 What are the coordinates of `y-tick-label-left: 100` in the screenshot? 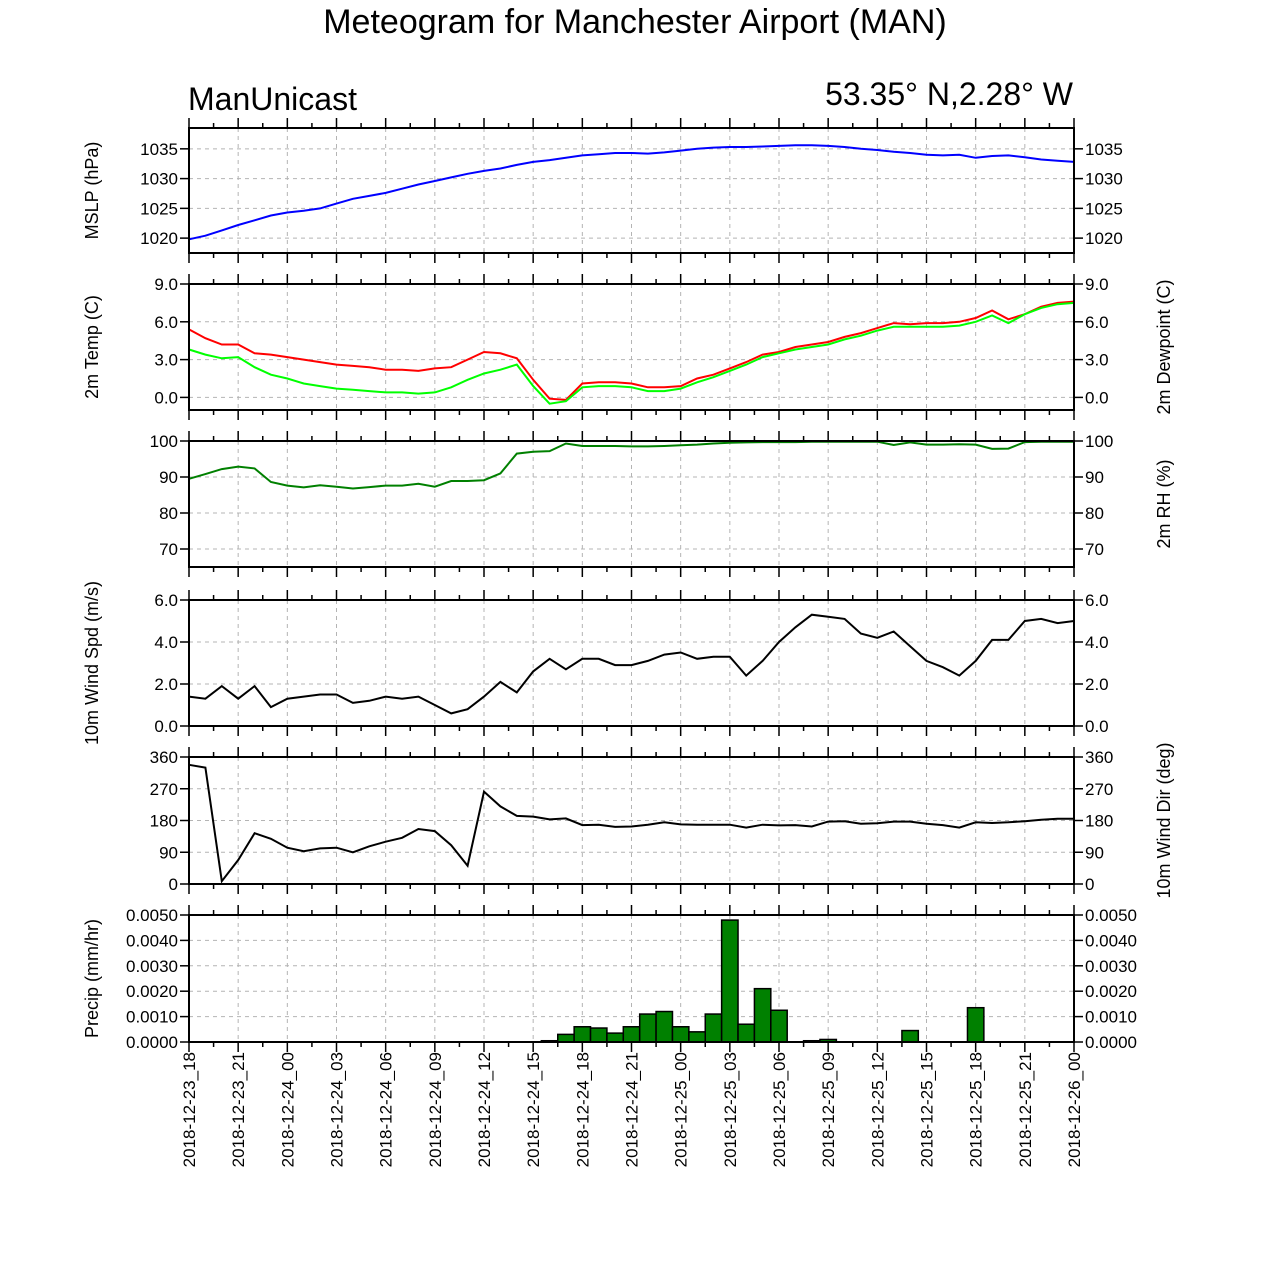 It's located at (164, 441).